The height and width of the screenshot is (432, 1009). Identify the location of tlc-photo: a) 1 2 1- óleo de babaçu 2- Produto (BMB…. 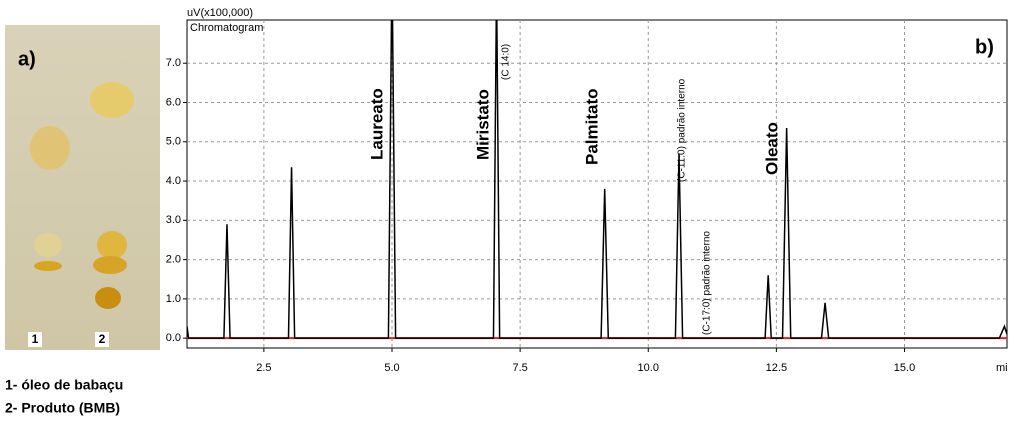
(82, 220).